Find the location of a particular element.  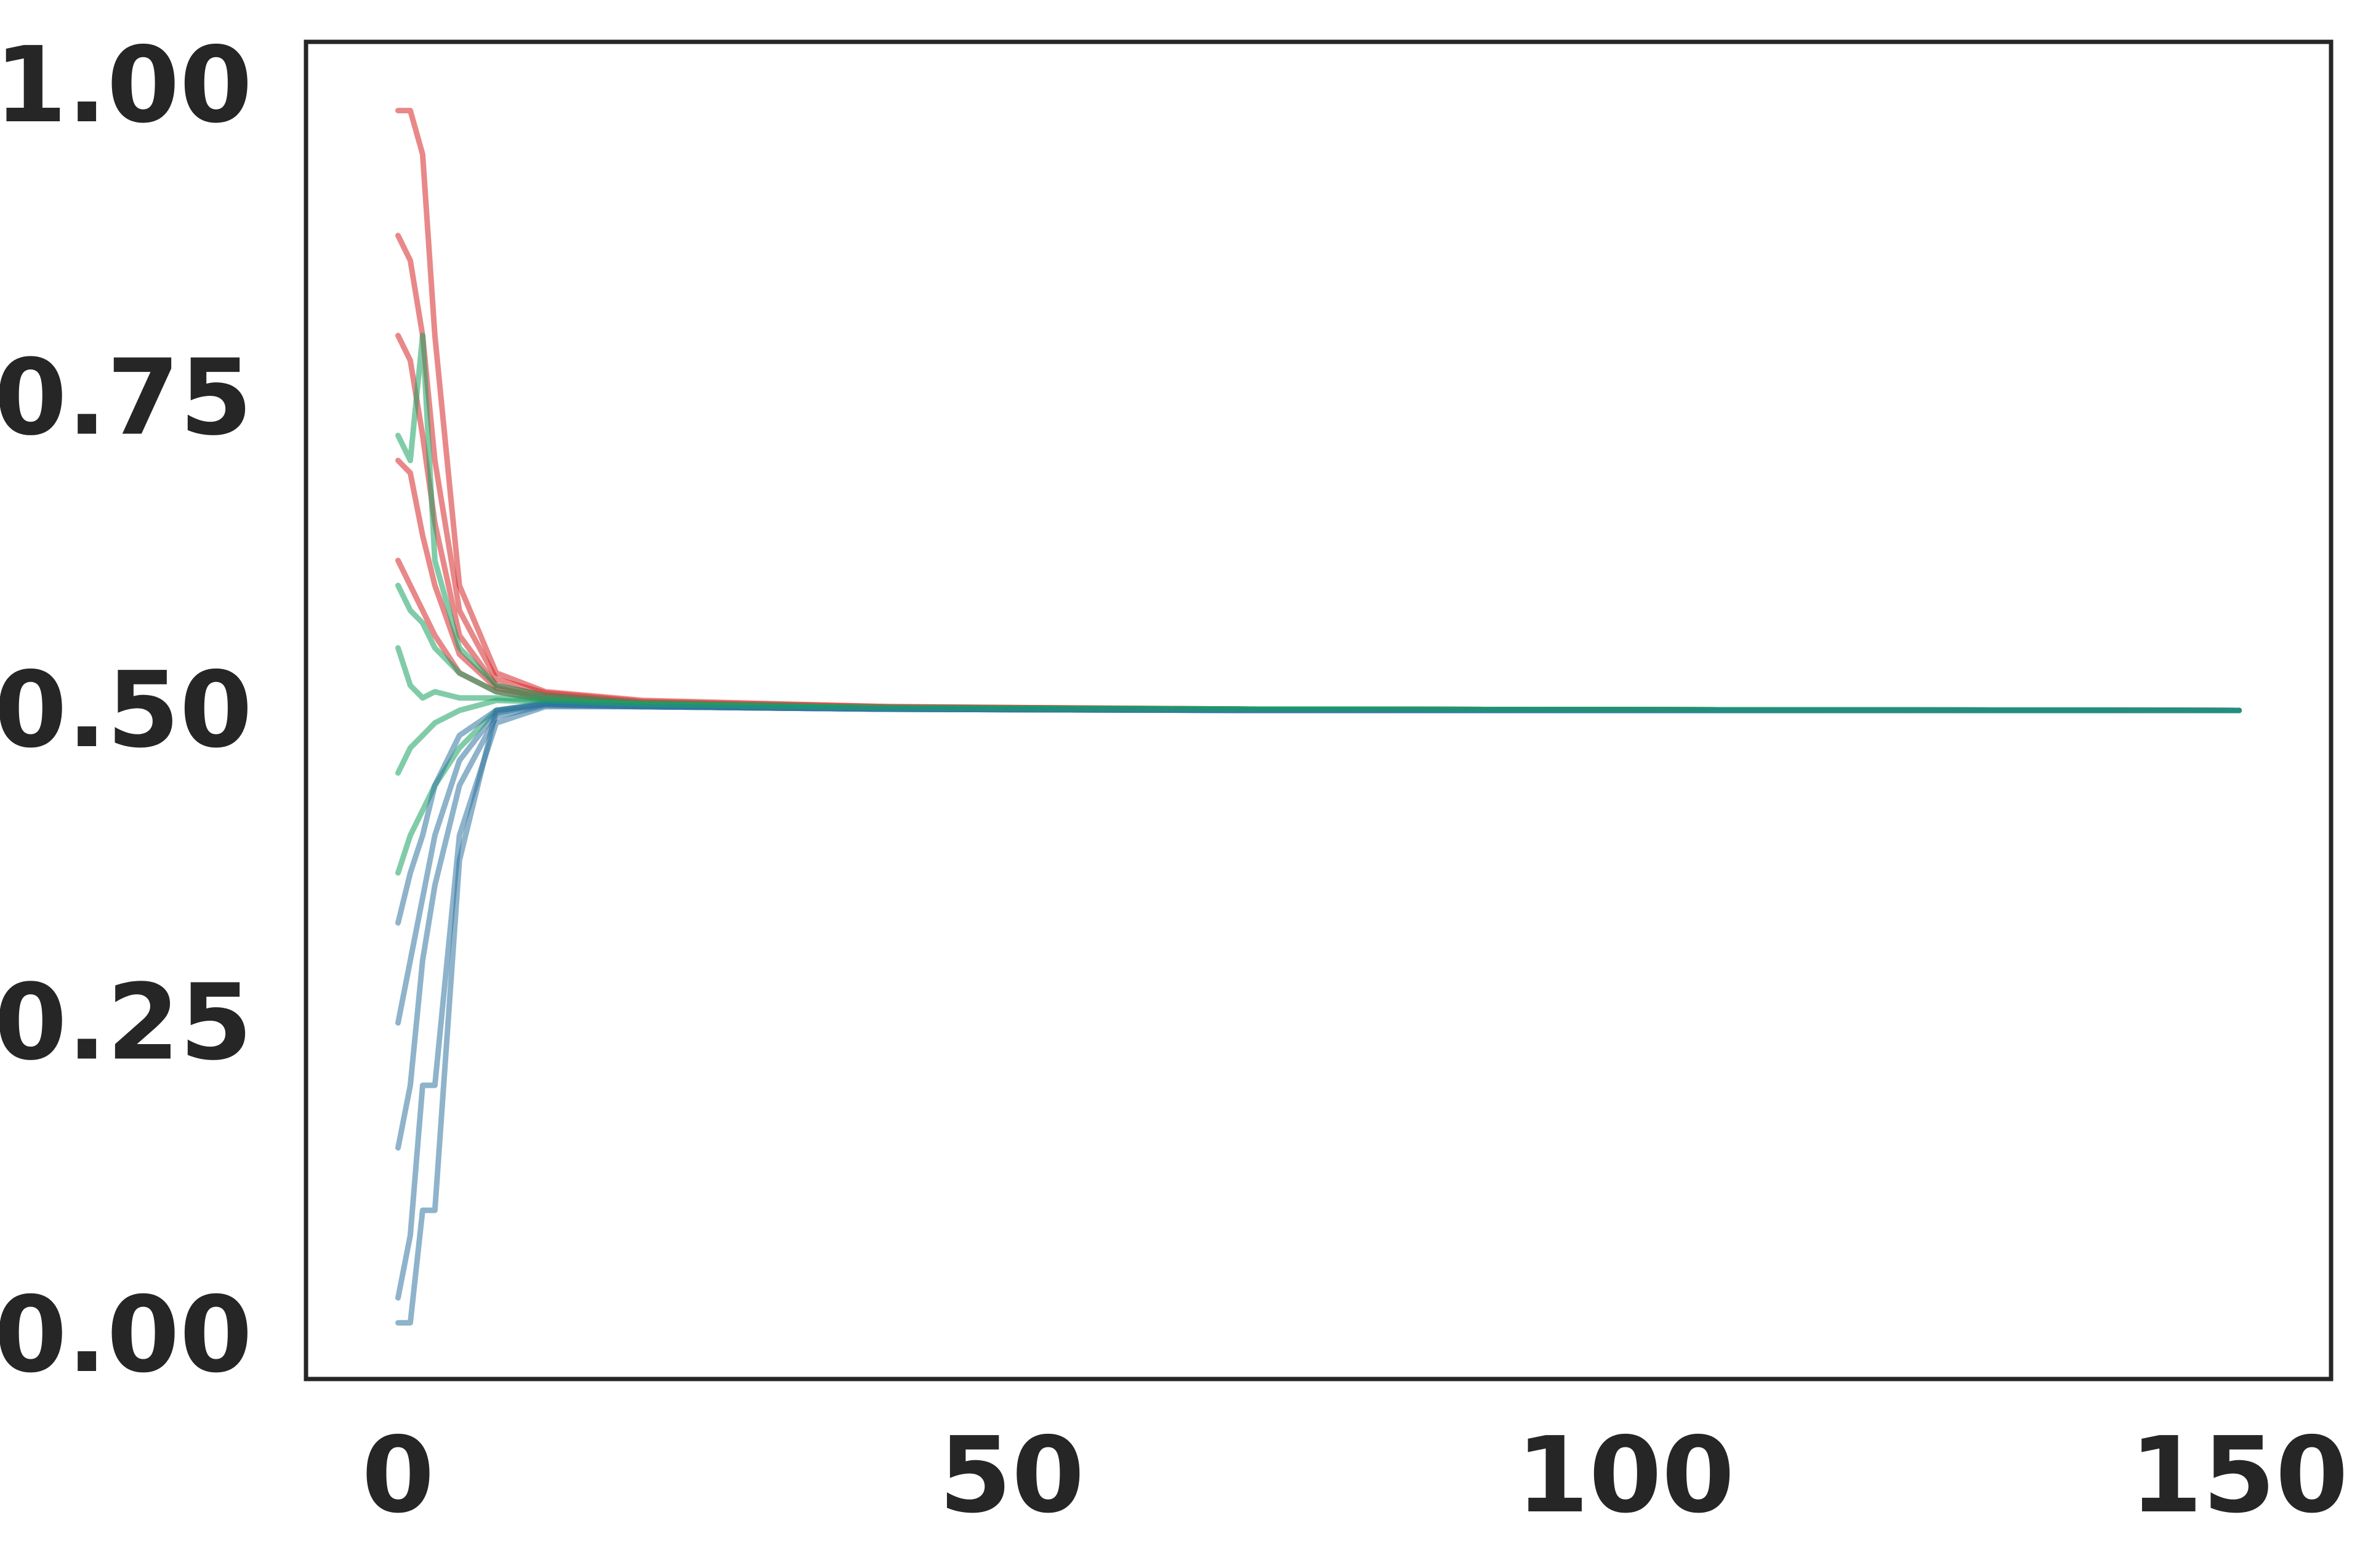

y-tick-labels: 0.00 0.25 0.50 0.75 1.00 is located at coordinates (126, 710).